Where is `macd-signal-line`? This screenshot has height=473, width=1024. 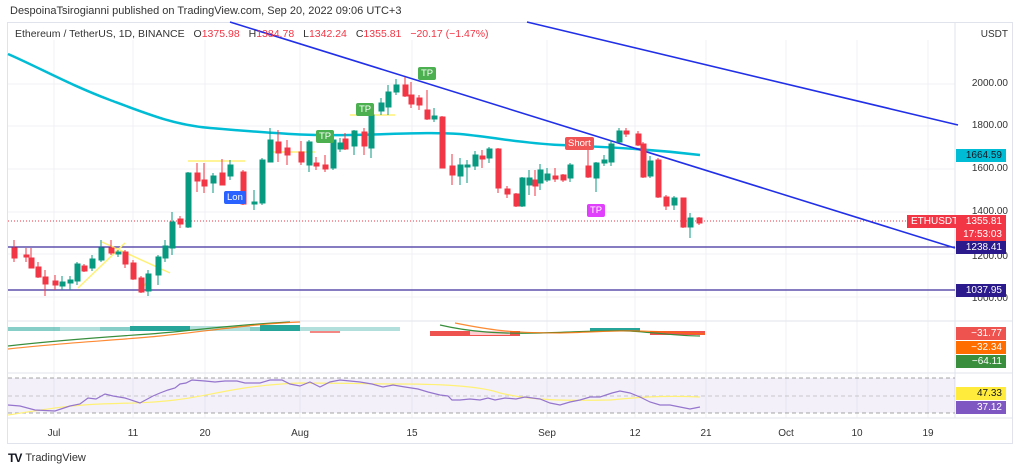 macd-signal-line is located at coordinates (154, 335).